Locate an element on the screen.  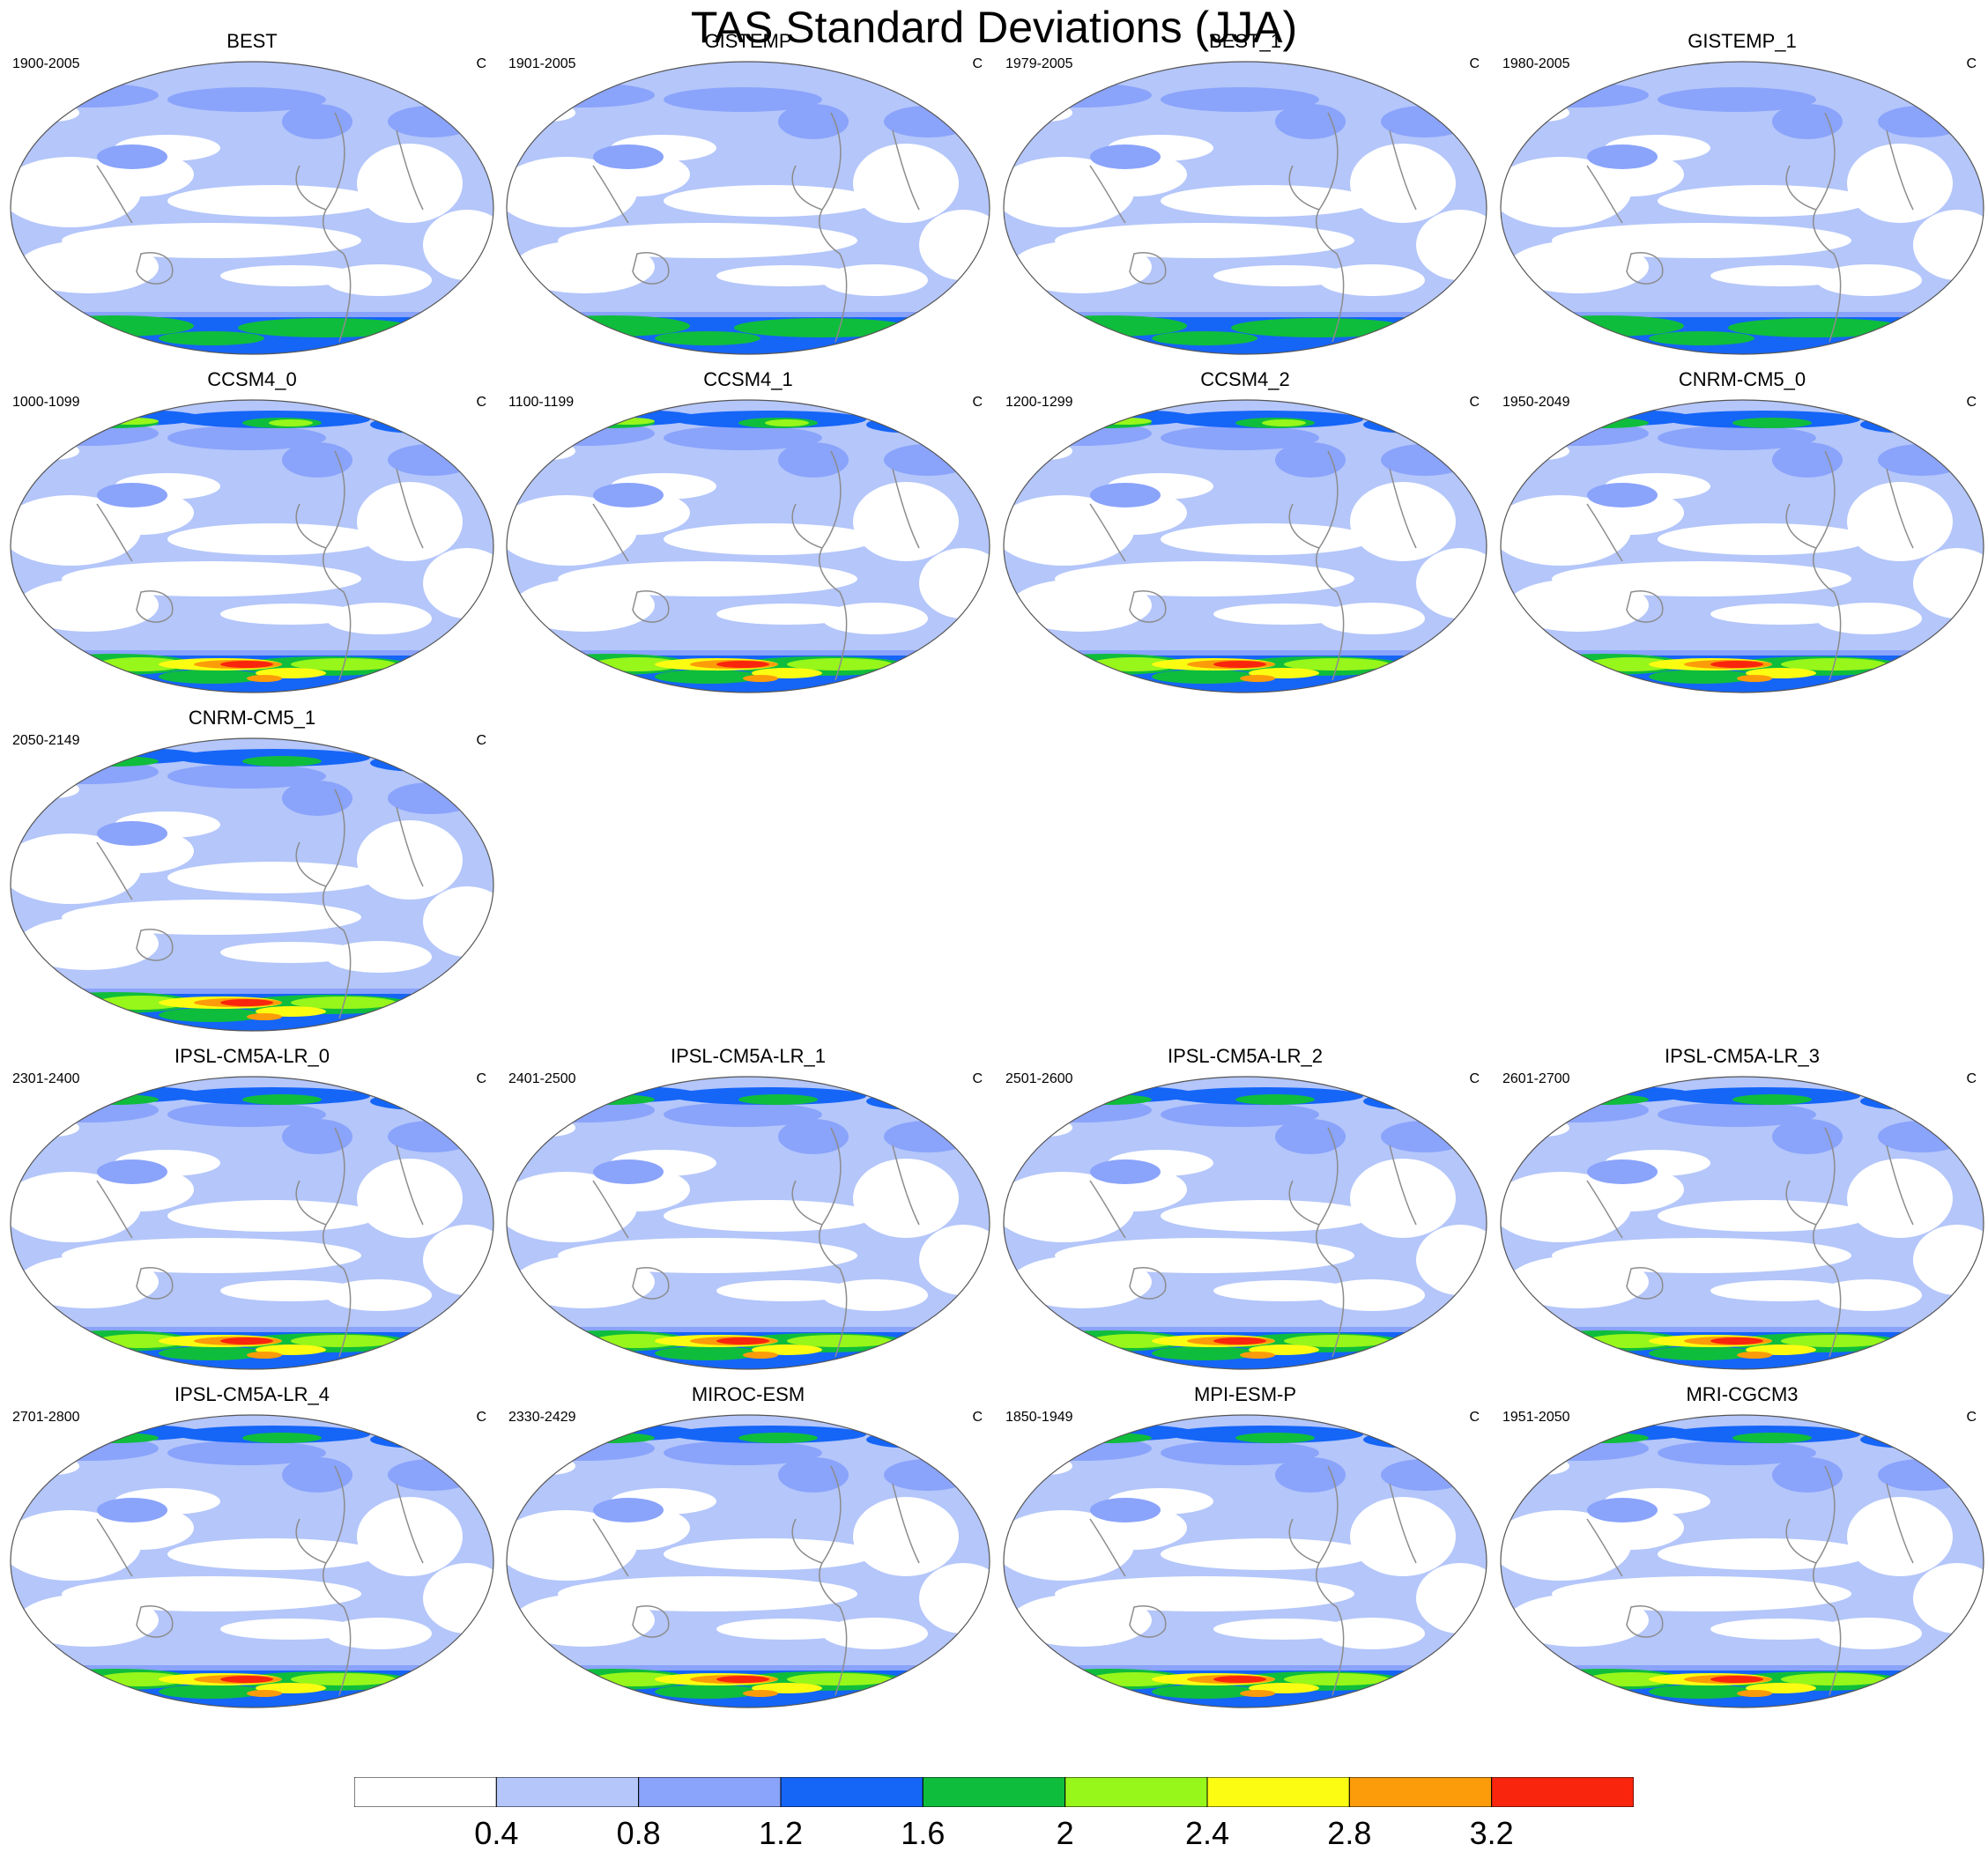
panel-period: 1900-2005 is located at coordinates (46, 63).